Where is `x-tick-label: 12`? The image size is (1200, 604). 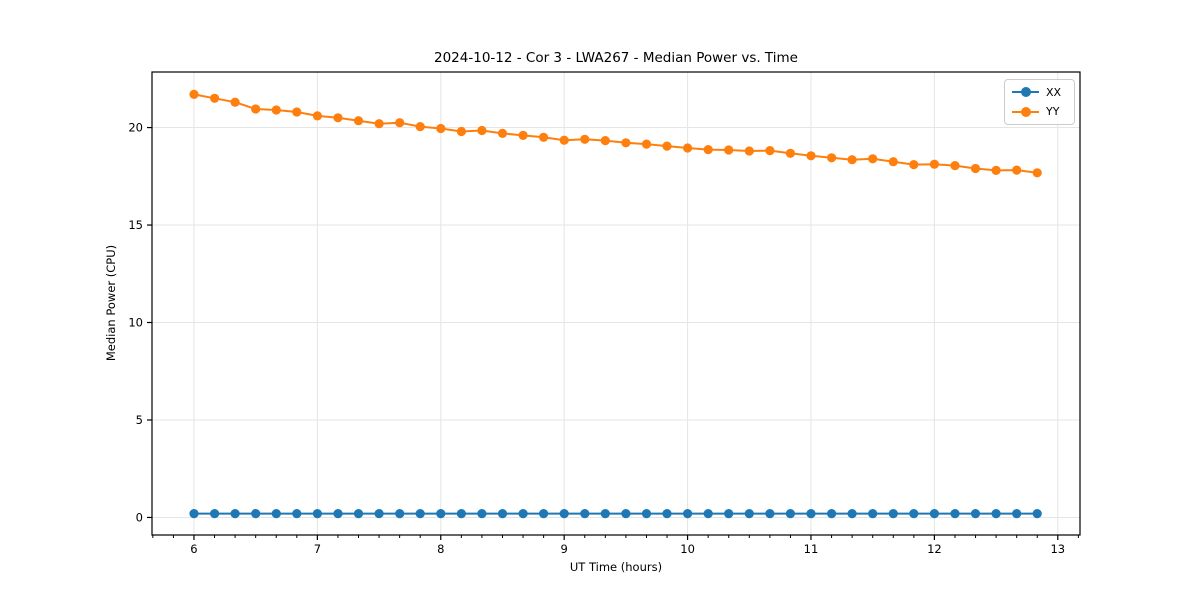
x-tick-label: 12 is located at coordinates (934, 549).